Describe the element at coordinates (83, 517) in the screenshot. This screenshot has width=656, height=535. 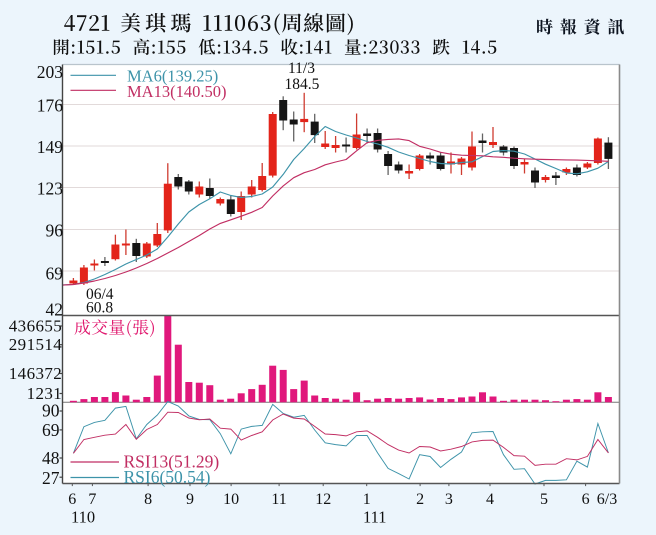
I see `svg-text: 110` at that location.